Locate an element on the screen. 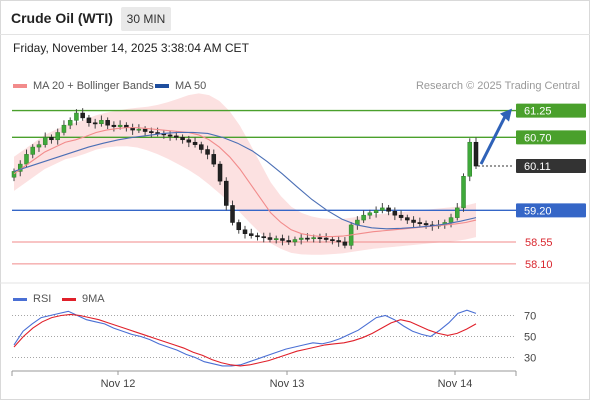 This screenshot has width=590, height=400. rsi-line is located at coordinates (245, 338).